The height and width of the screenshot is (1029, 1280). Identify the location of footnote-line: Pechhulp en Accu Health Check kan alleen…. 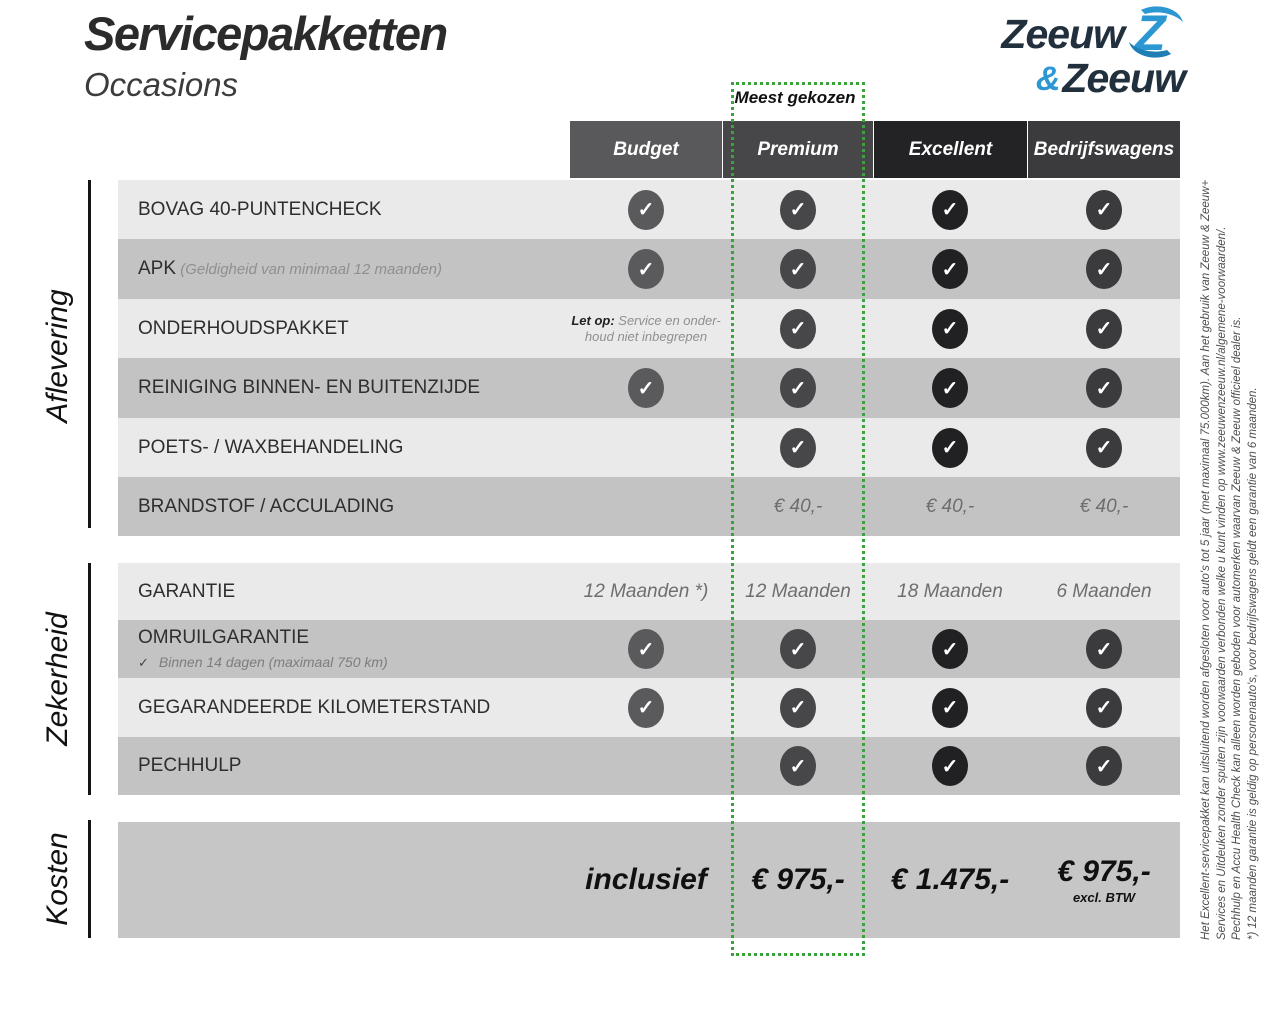
(1237, 628).